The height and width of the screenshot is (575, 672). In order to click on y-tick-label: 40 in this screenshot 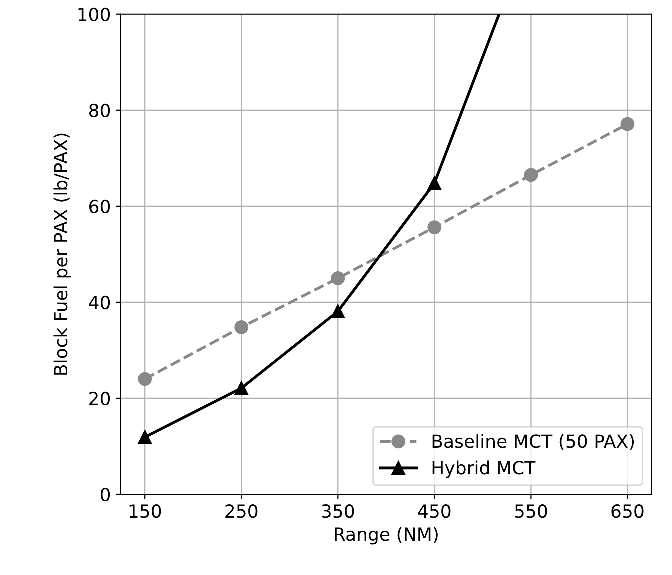, I will do `click(99, 303)`.